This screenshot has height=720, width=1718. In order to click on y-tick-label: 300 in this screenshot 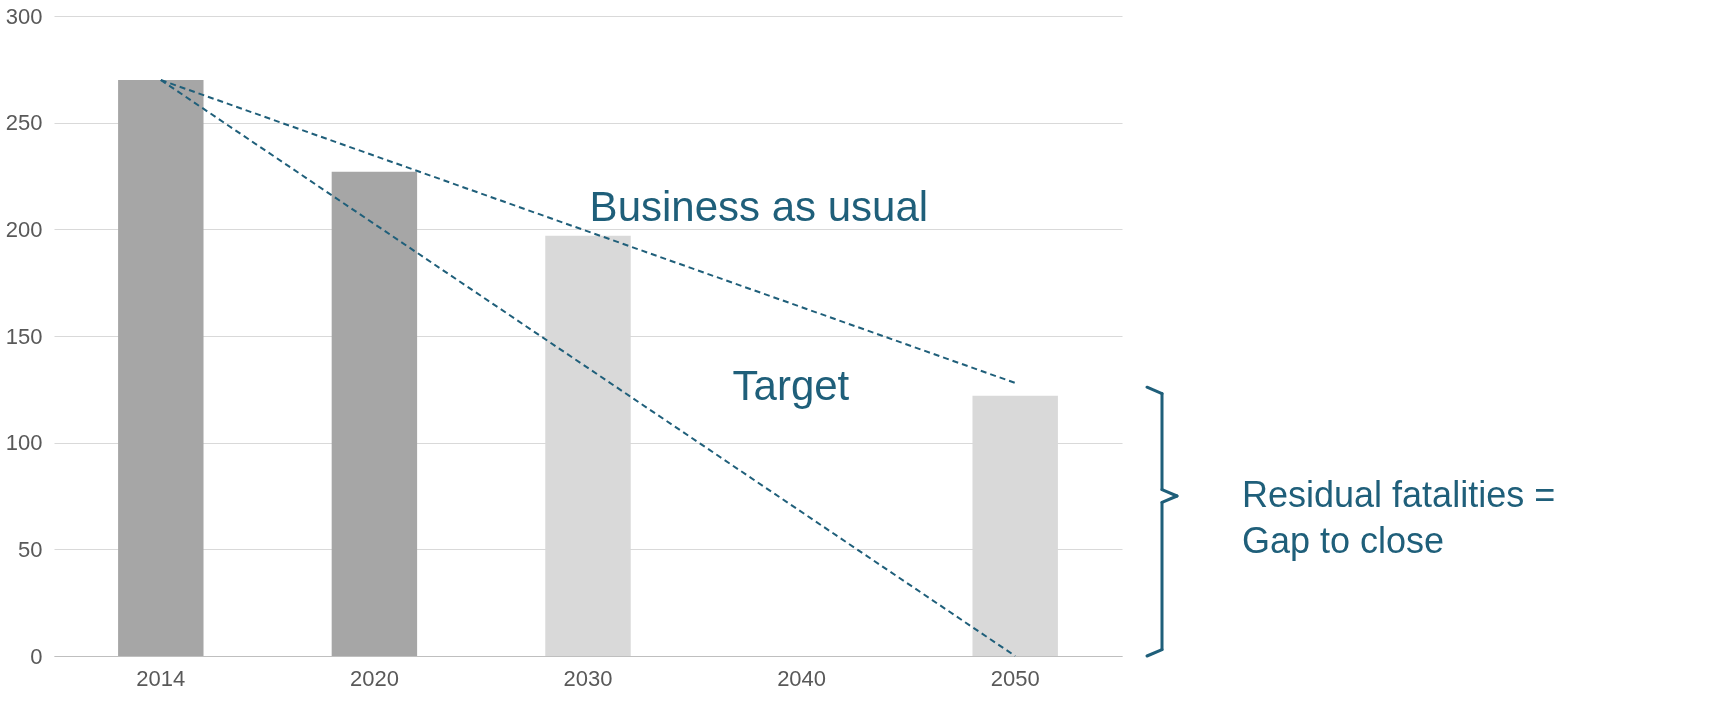, I will do `click(24, 16)`.